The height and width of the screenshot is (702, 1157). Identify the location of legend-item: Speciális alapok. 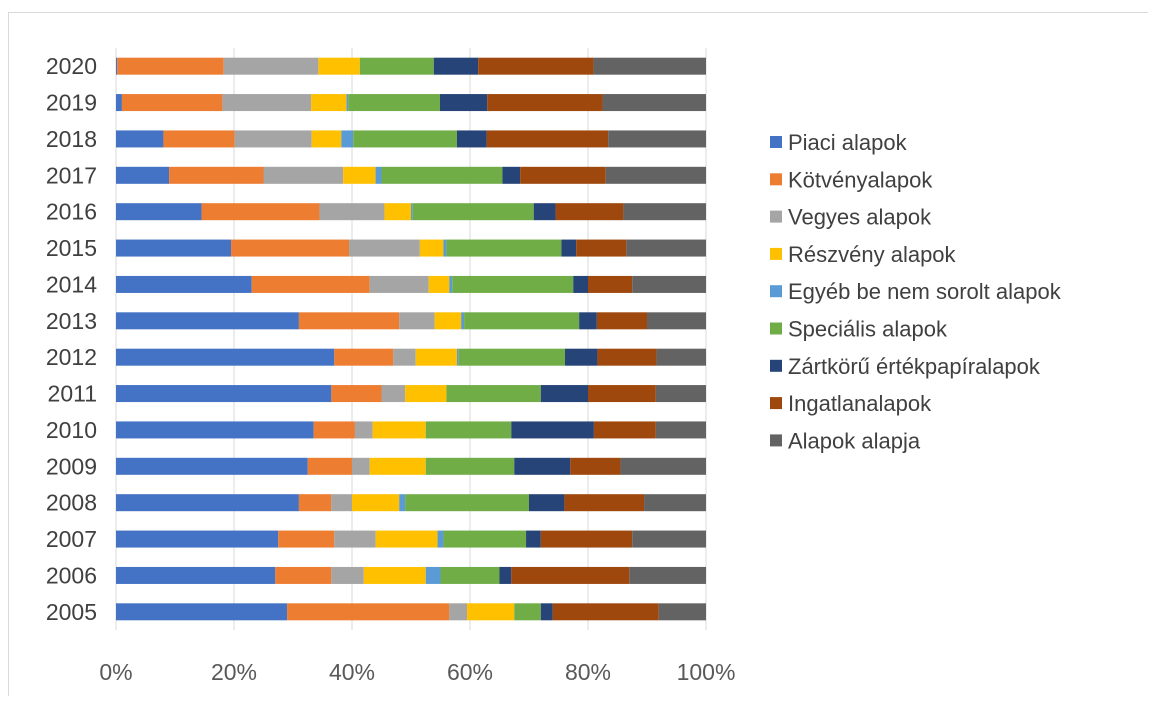
(859, 329).